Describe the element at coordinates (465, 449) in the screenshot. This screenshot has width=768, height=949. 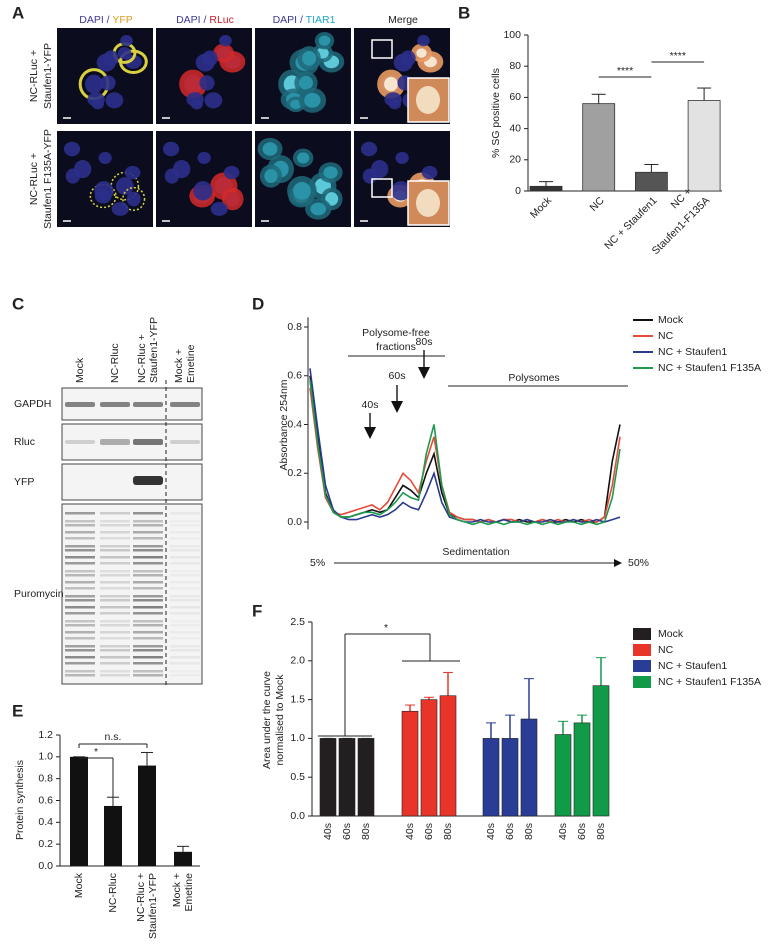
I see `profile-line` at that location.